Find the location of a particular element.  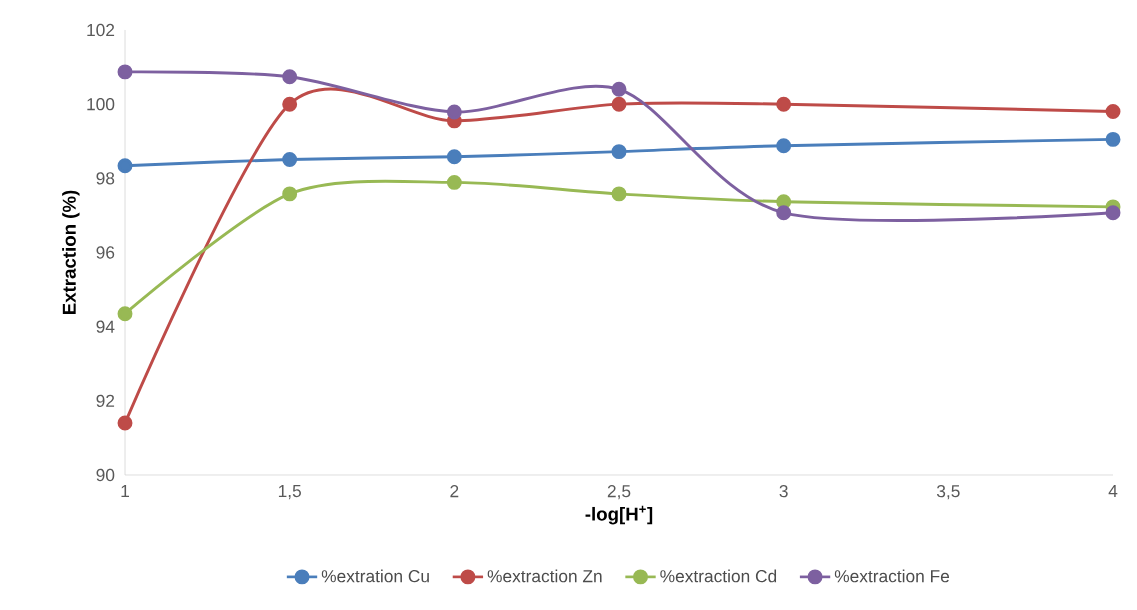

y-axis-title: Extraction (%) is located at coordinates (71, 252).